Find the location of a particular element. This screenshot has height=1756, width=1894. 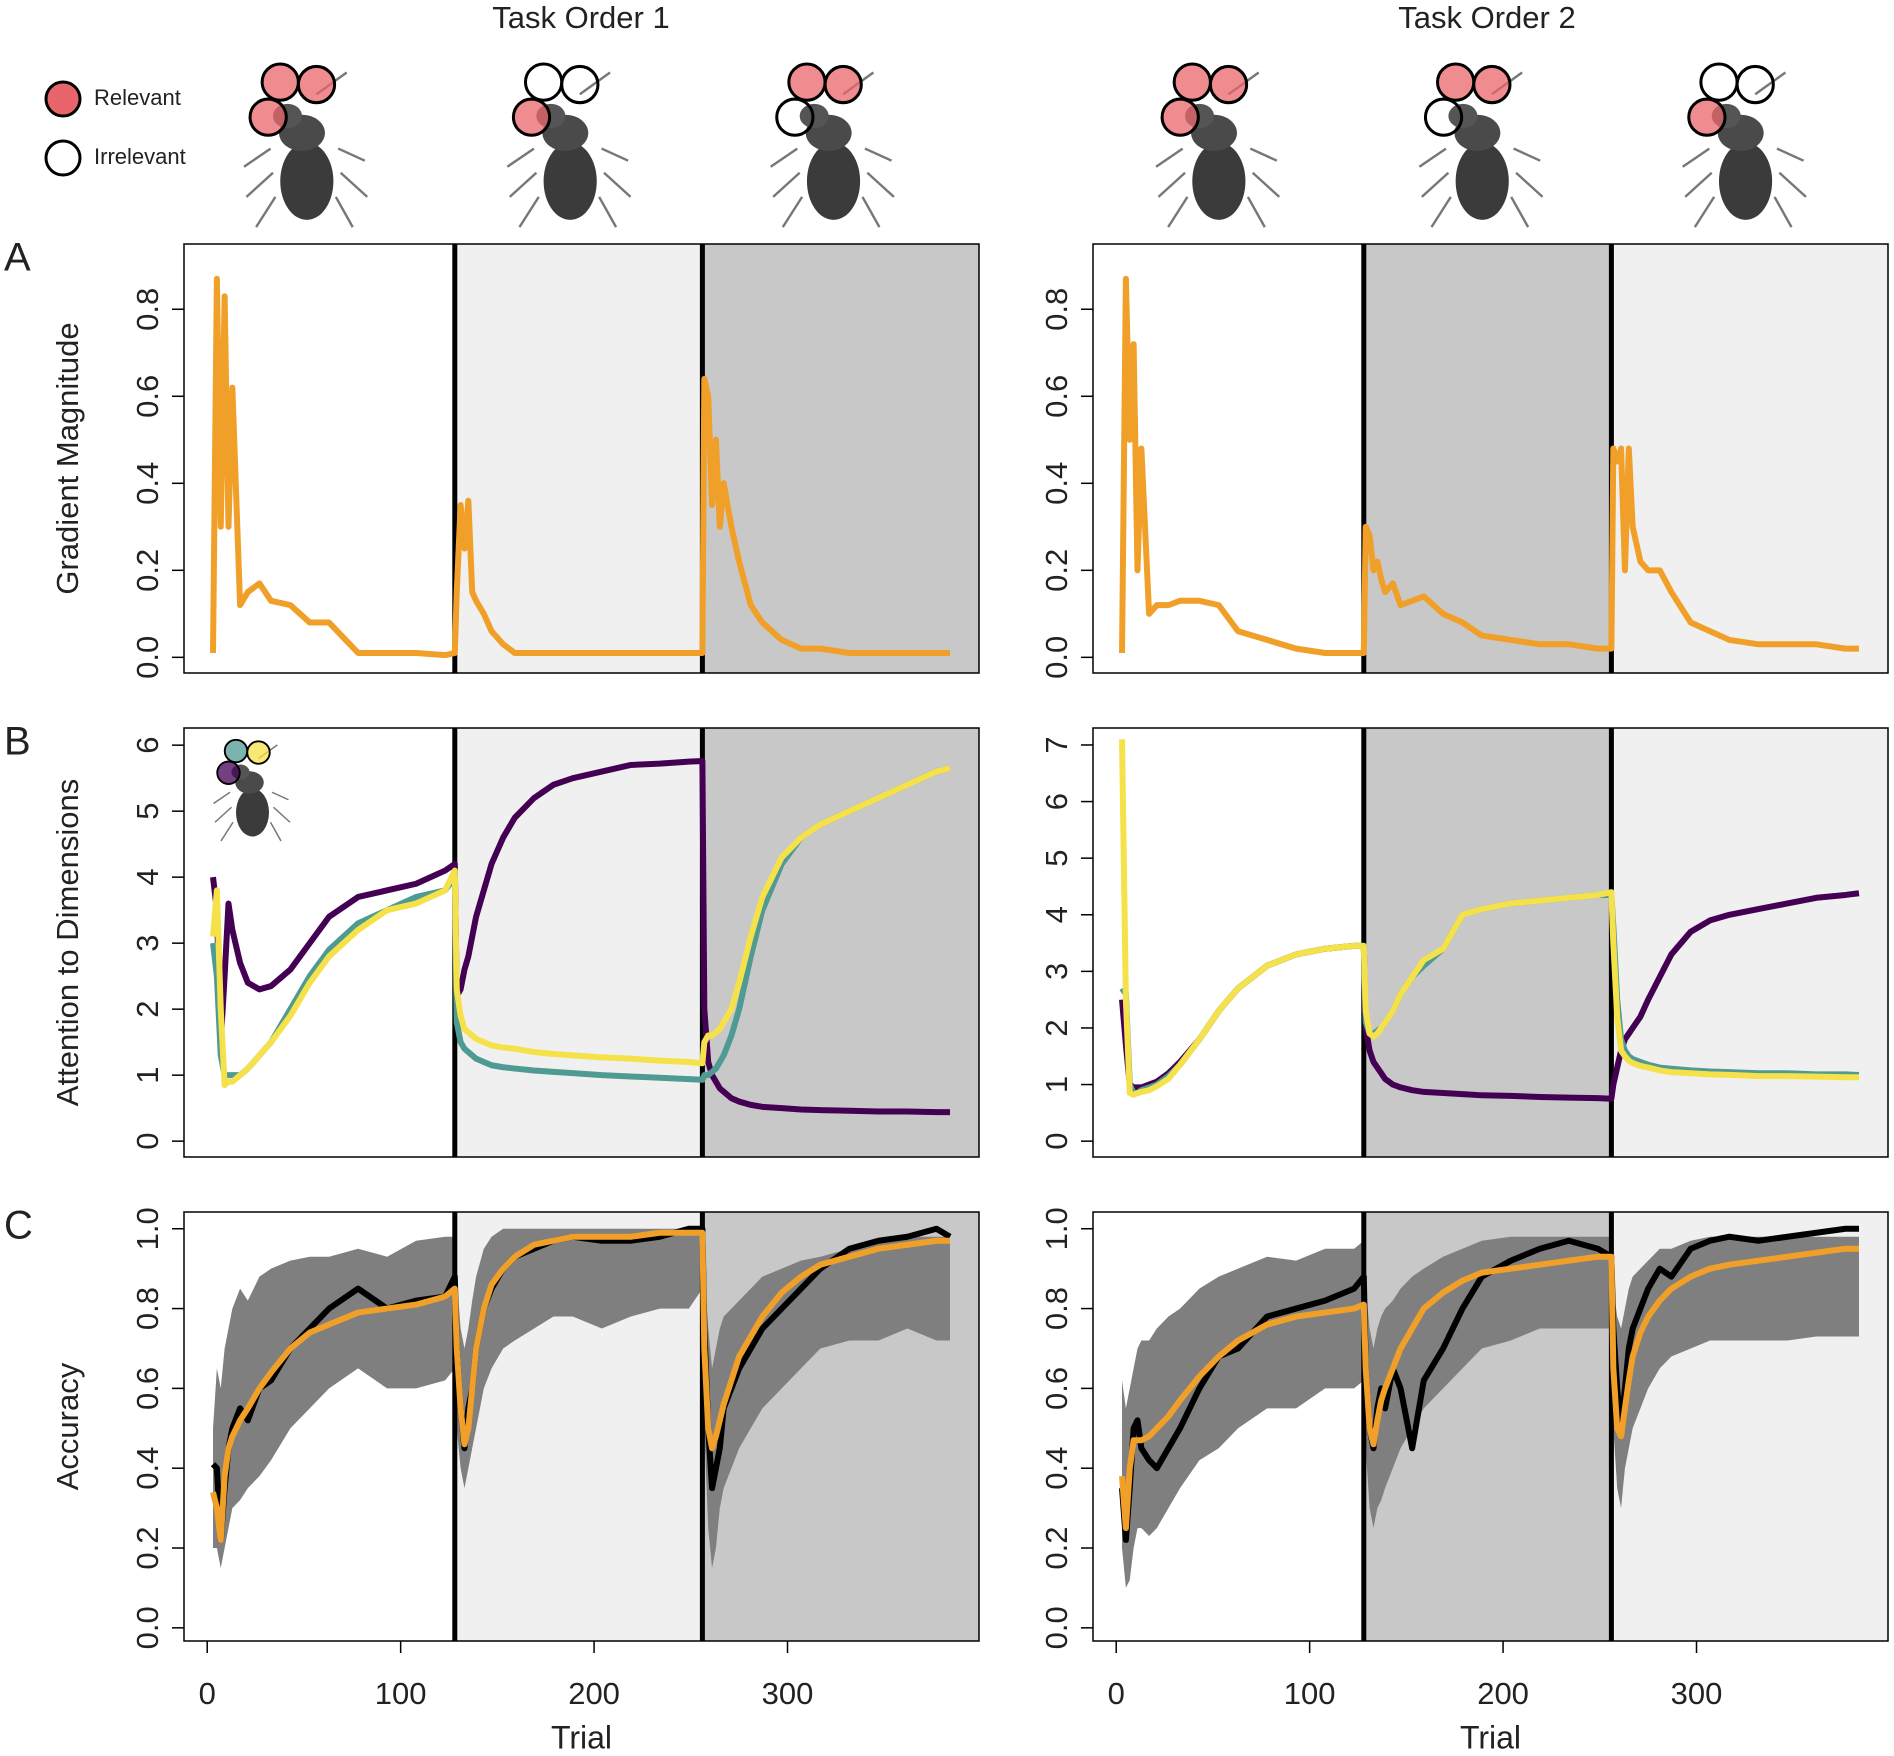

y-tick-label: 1 is located at coordinates (147, 1075).